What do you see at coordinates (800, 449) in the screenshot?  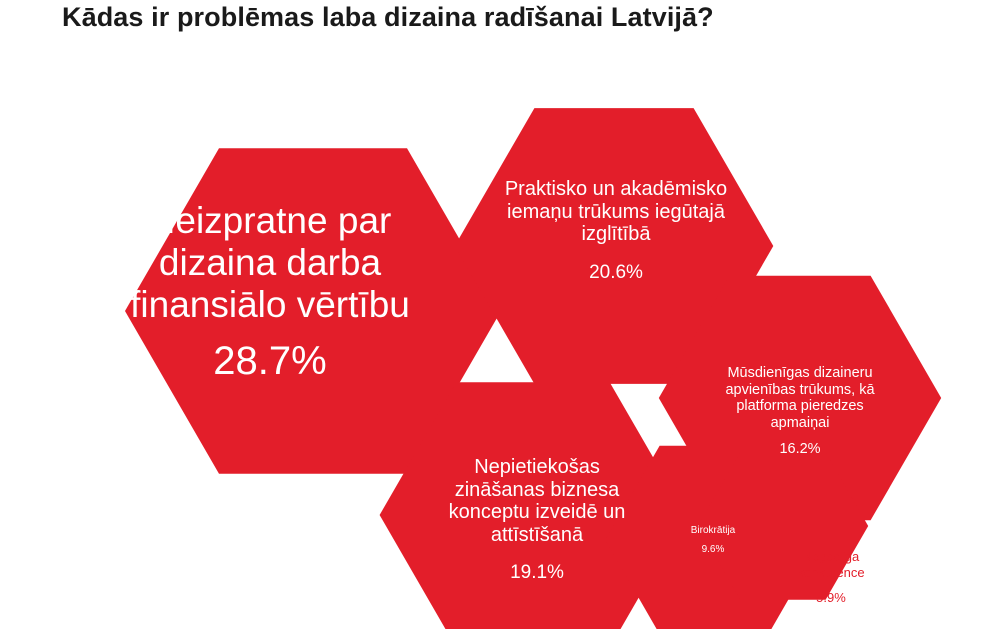 I see `value-label: 16.2%` at bounding box center [800, 449].